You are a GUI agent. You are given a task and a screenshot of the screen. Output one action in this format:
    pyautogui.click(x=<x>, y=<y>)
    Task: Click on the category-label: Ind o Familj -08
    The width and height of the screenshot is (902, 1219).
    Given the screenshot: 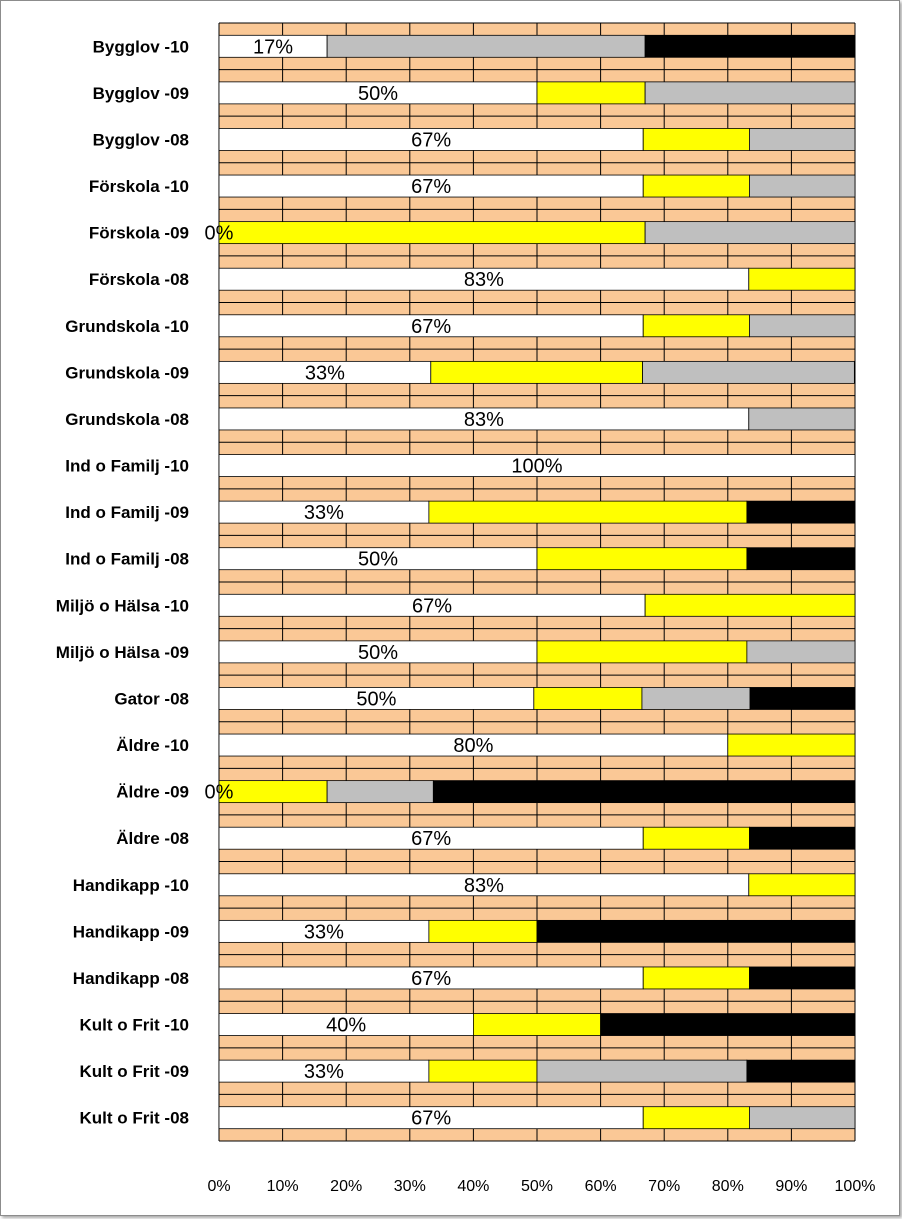 What is the action you would take?
    pyautogui.click(x=127, y=559)
    